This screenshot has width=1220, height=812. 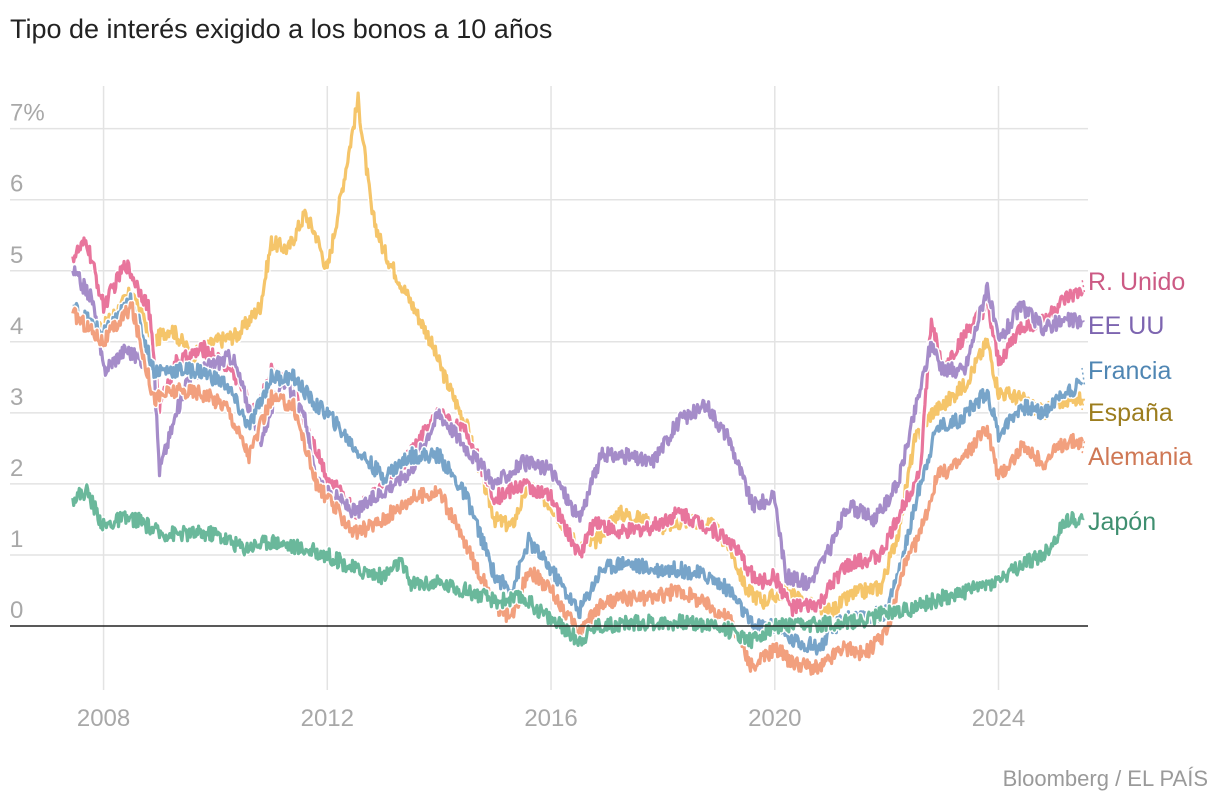 What do you see at coordinates (998, 718) in the screenshot?
I see `x-tick-label: 2024` at bounding box center [998, 718].